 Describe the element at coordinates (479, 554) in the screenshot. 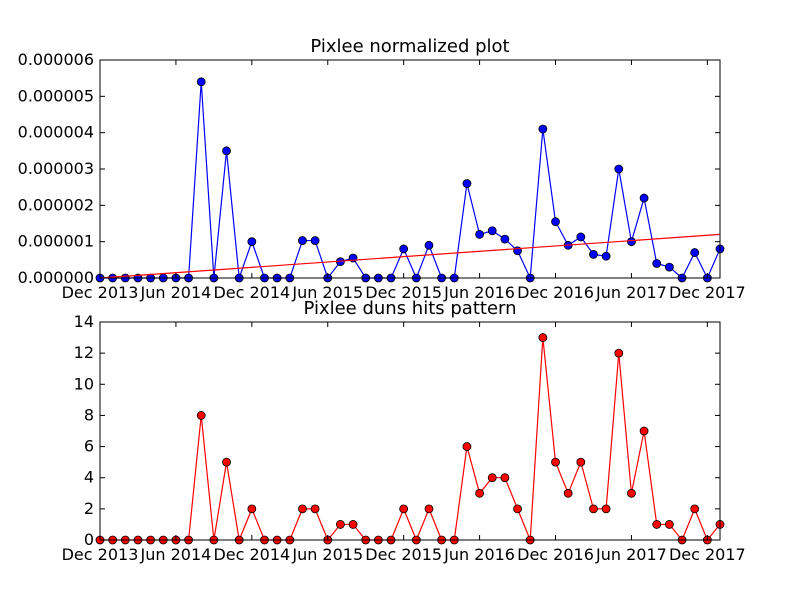

I see `x-tick-label: Jun 2016` at that location.